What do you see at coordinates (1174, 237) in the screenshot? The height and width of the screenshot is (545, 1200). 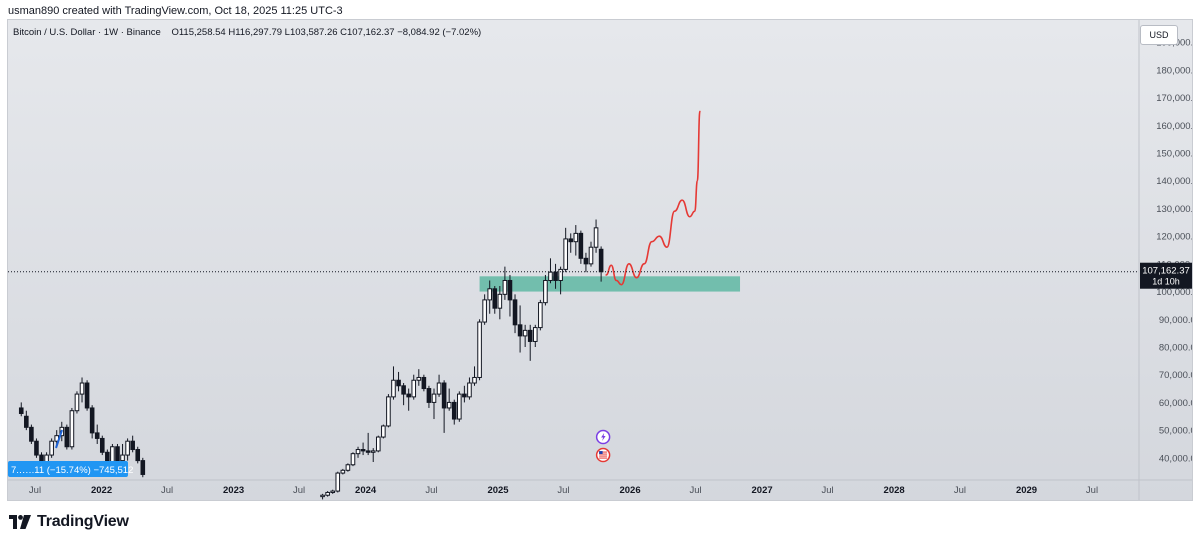 I see `y-tick-label: 120,000.00` at bounding box center [1174, 237].